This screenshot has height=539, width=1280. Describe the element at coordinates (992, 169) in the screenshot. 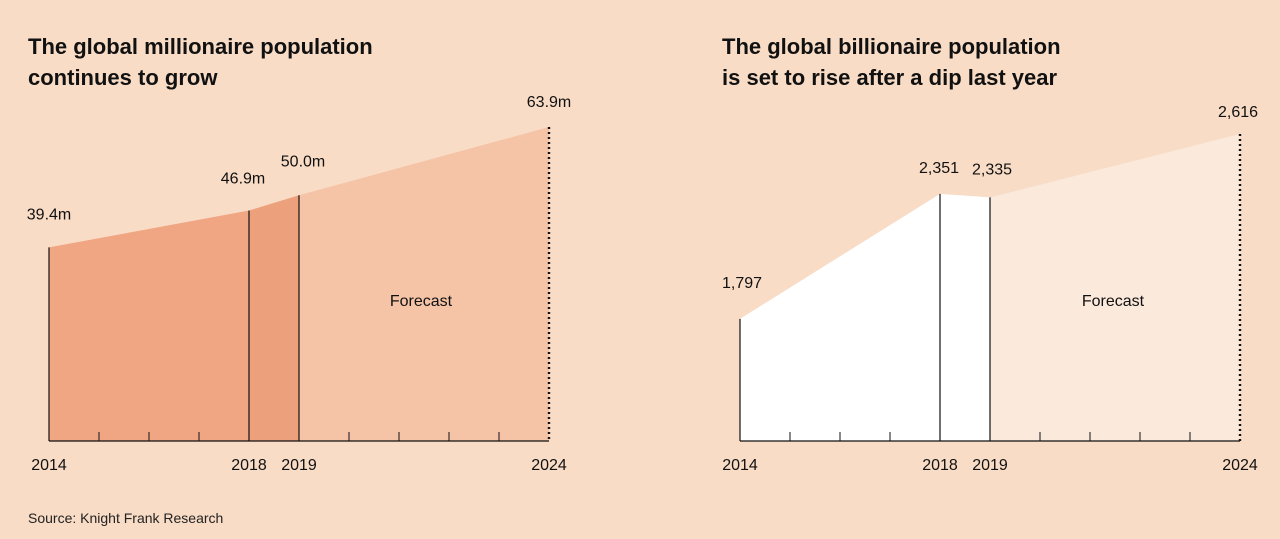

I see `value-label-2019: 2,335` at that location.